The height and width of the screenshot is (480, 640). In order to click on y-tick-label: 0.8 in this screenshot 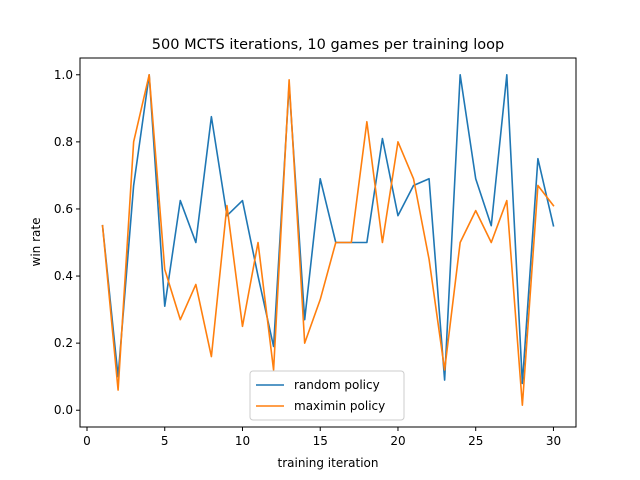, I will do `click(63, 142)`.